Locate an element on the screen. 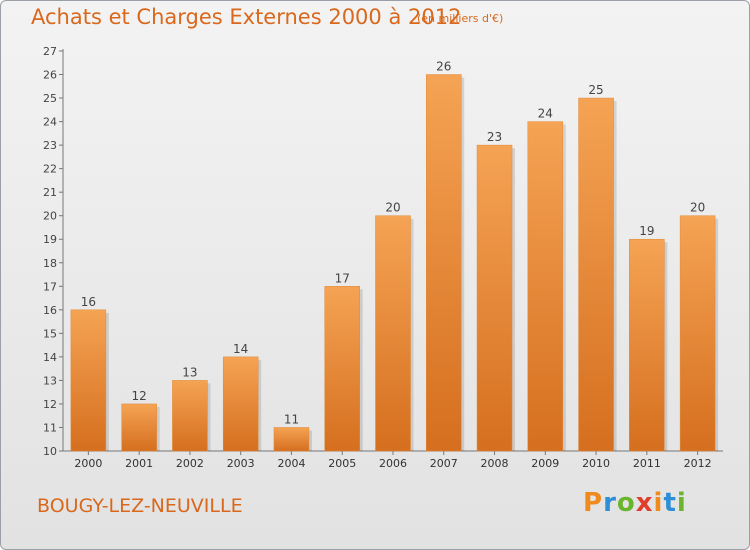 The image size is (750, 550). chart-title: Achats et Charges Externes 2000 à 2012 is located at coordinates (246, 17).